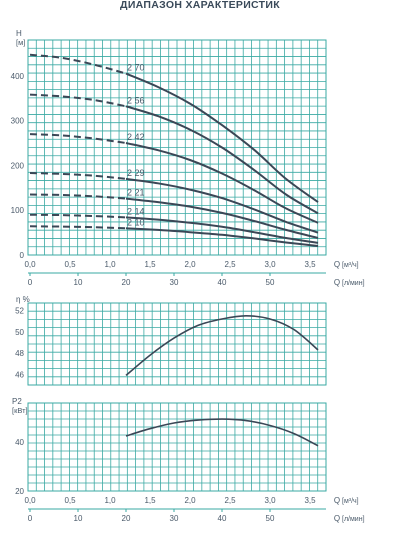 This screenshot has height=547, width=400. What do you see at coordinates (136, 211) in the screenshot?
I see `curve-label: 2 14` at bounding box center [136, 211].